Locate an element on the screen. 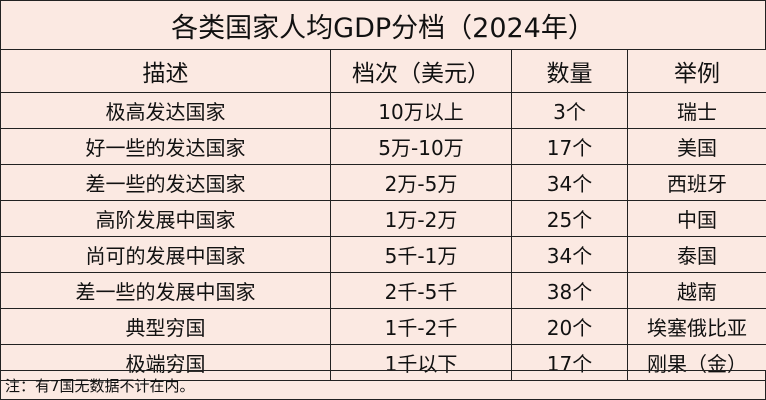 The image size is (766, 400). table-row: 差一些的发展中国家 2千-5千 38个 越南 is located at coordinates (383, 290).